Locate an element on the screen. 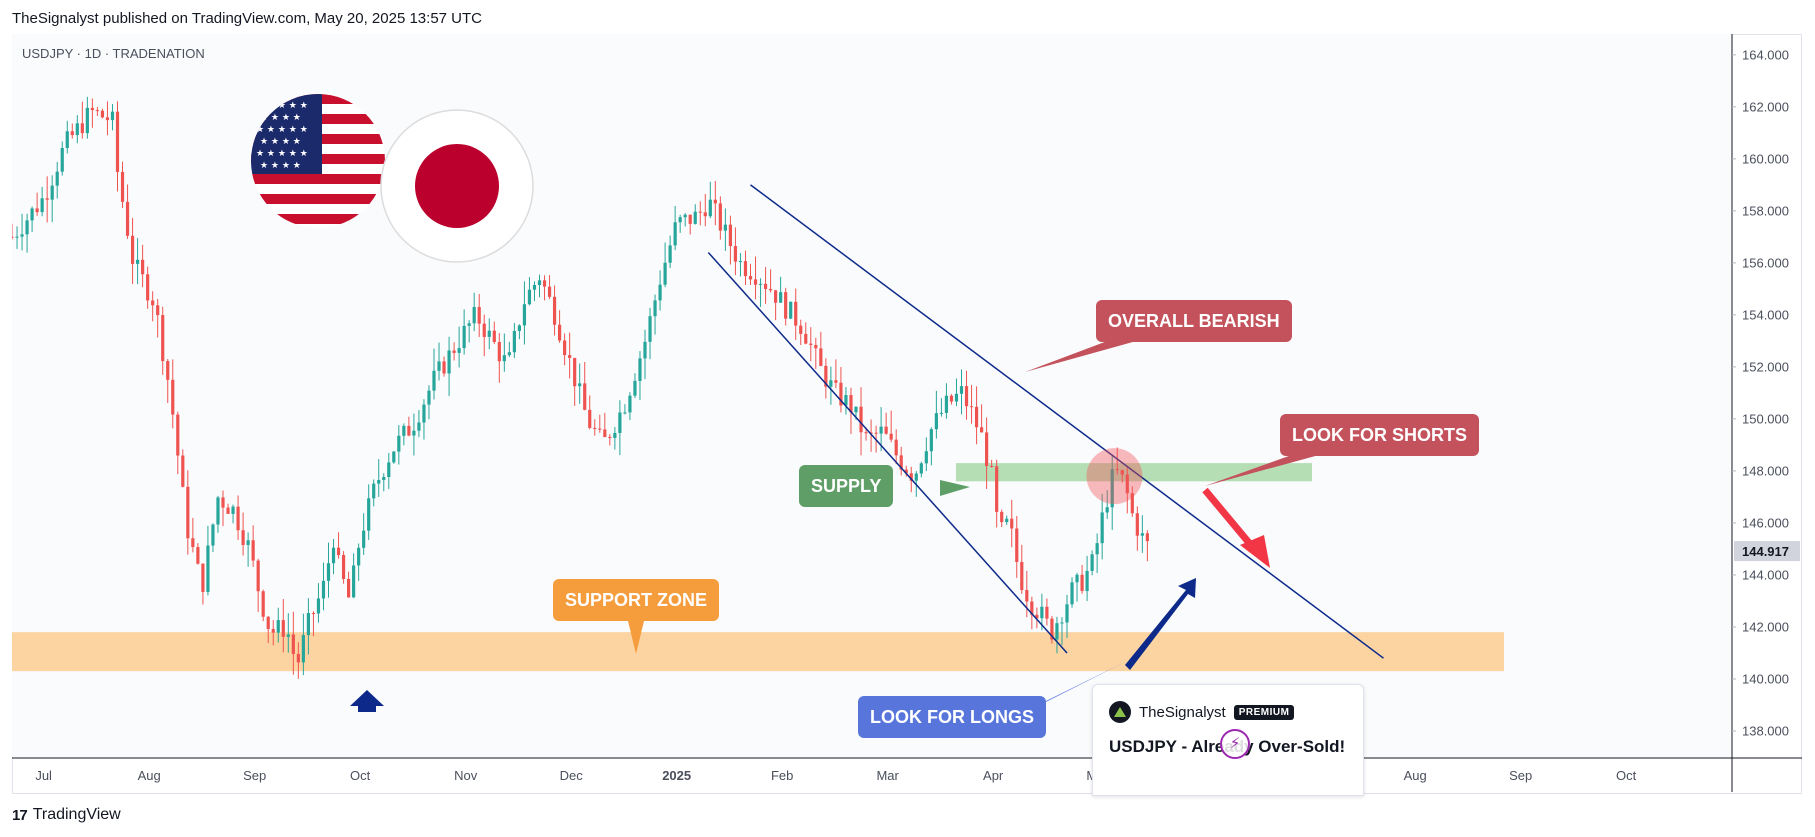 This screenshot has height=837, width=1815. retest-highlight-circle is located at coordinates (1114, 476).